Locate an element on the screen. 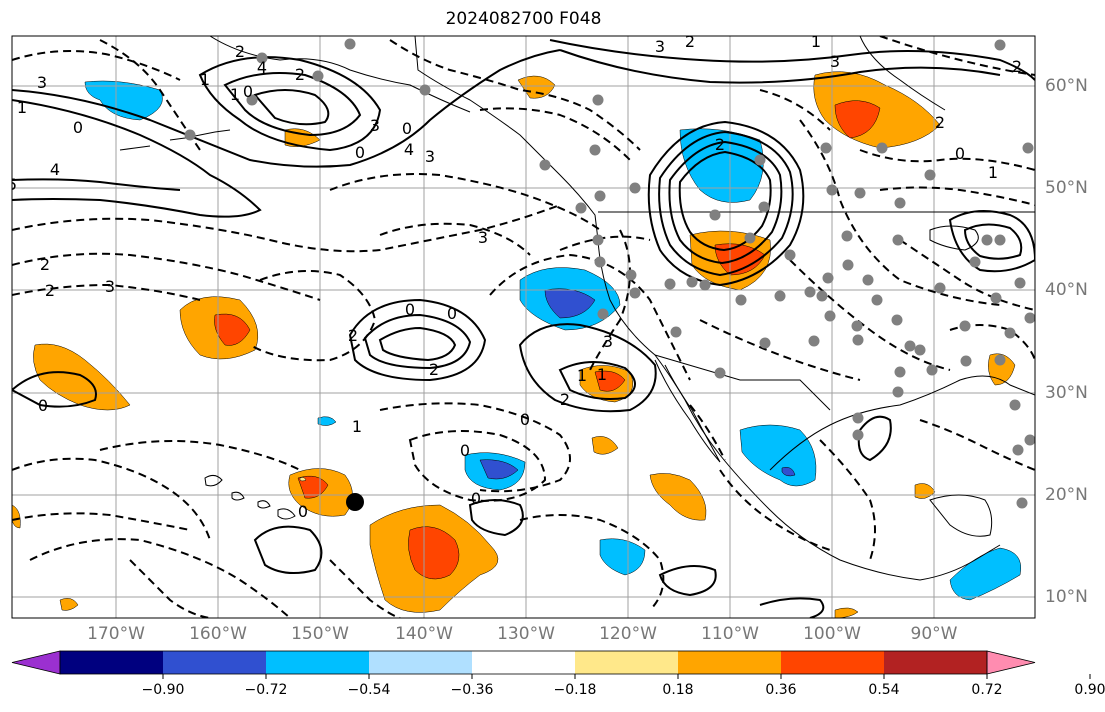 The image size is (1105, 712). latitude-label: 10°N is located at coordinates (1066, 597).